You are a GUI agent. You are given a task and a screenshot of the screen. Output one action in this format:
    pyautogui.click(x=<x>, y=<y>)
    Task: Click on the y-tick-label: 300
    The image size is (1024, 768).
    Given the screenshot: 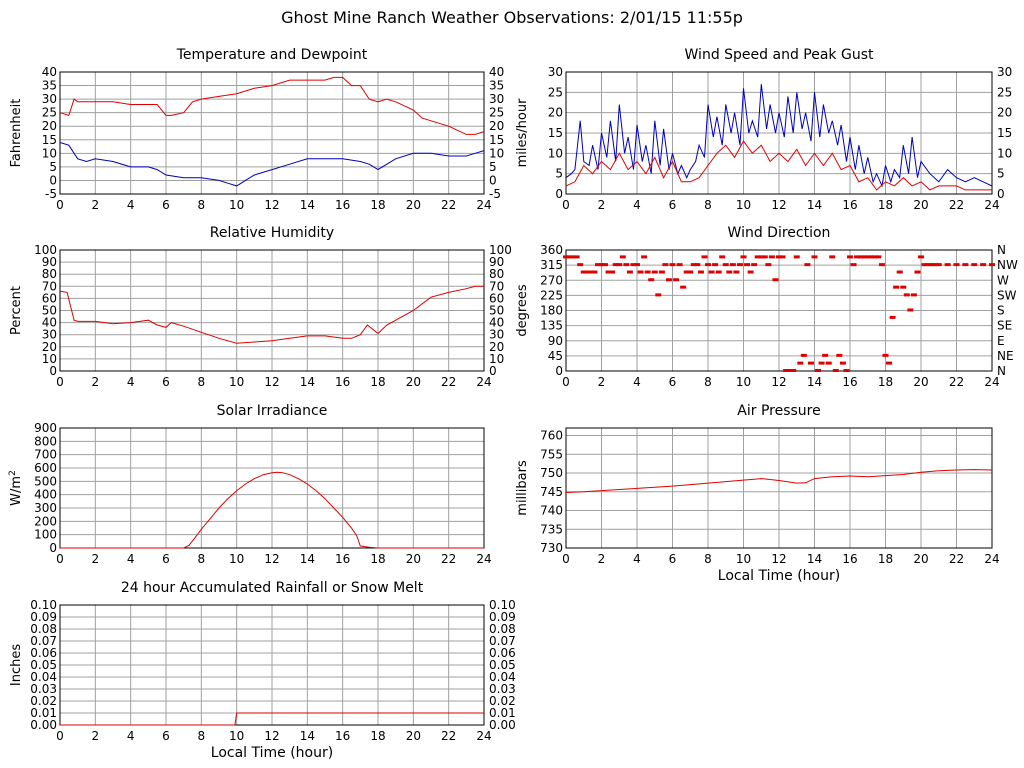 What is the action you would take?
    pyautogui.click(x=45, y=508)
    